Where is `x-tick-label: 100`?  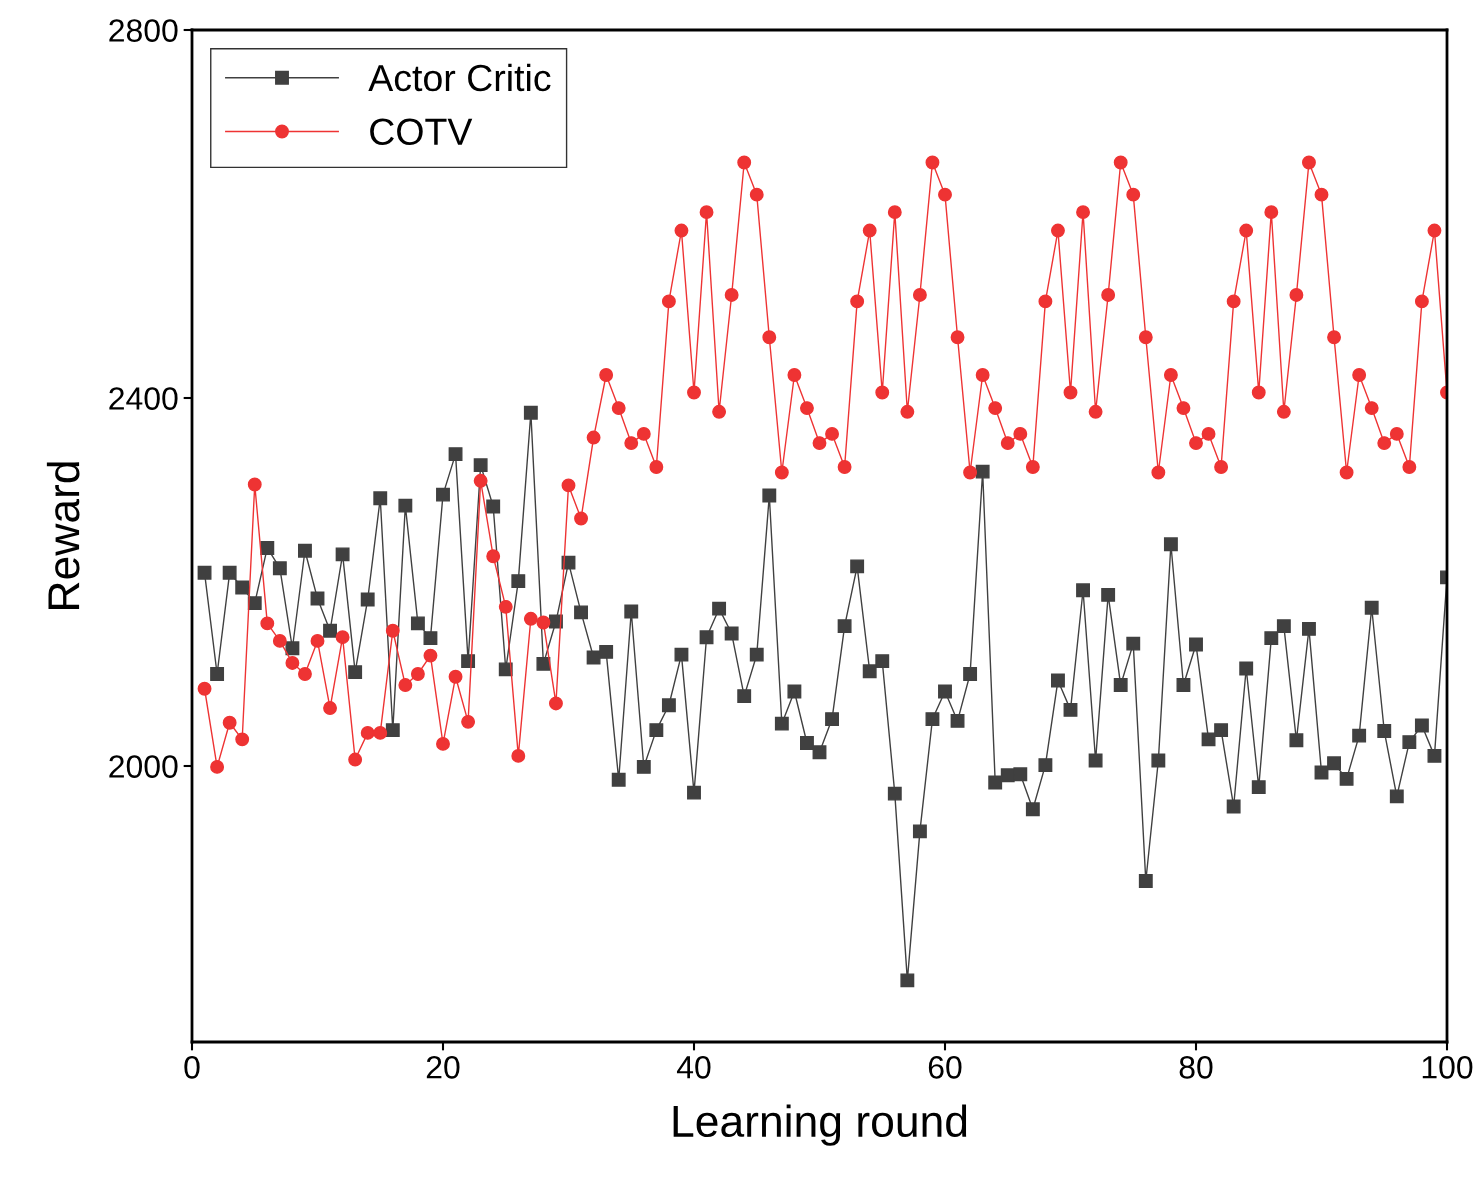 x-tick-label: 100 is located at coordinates (1447, 1067).